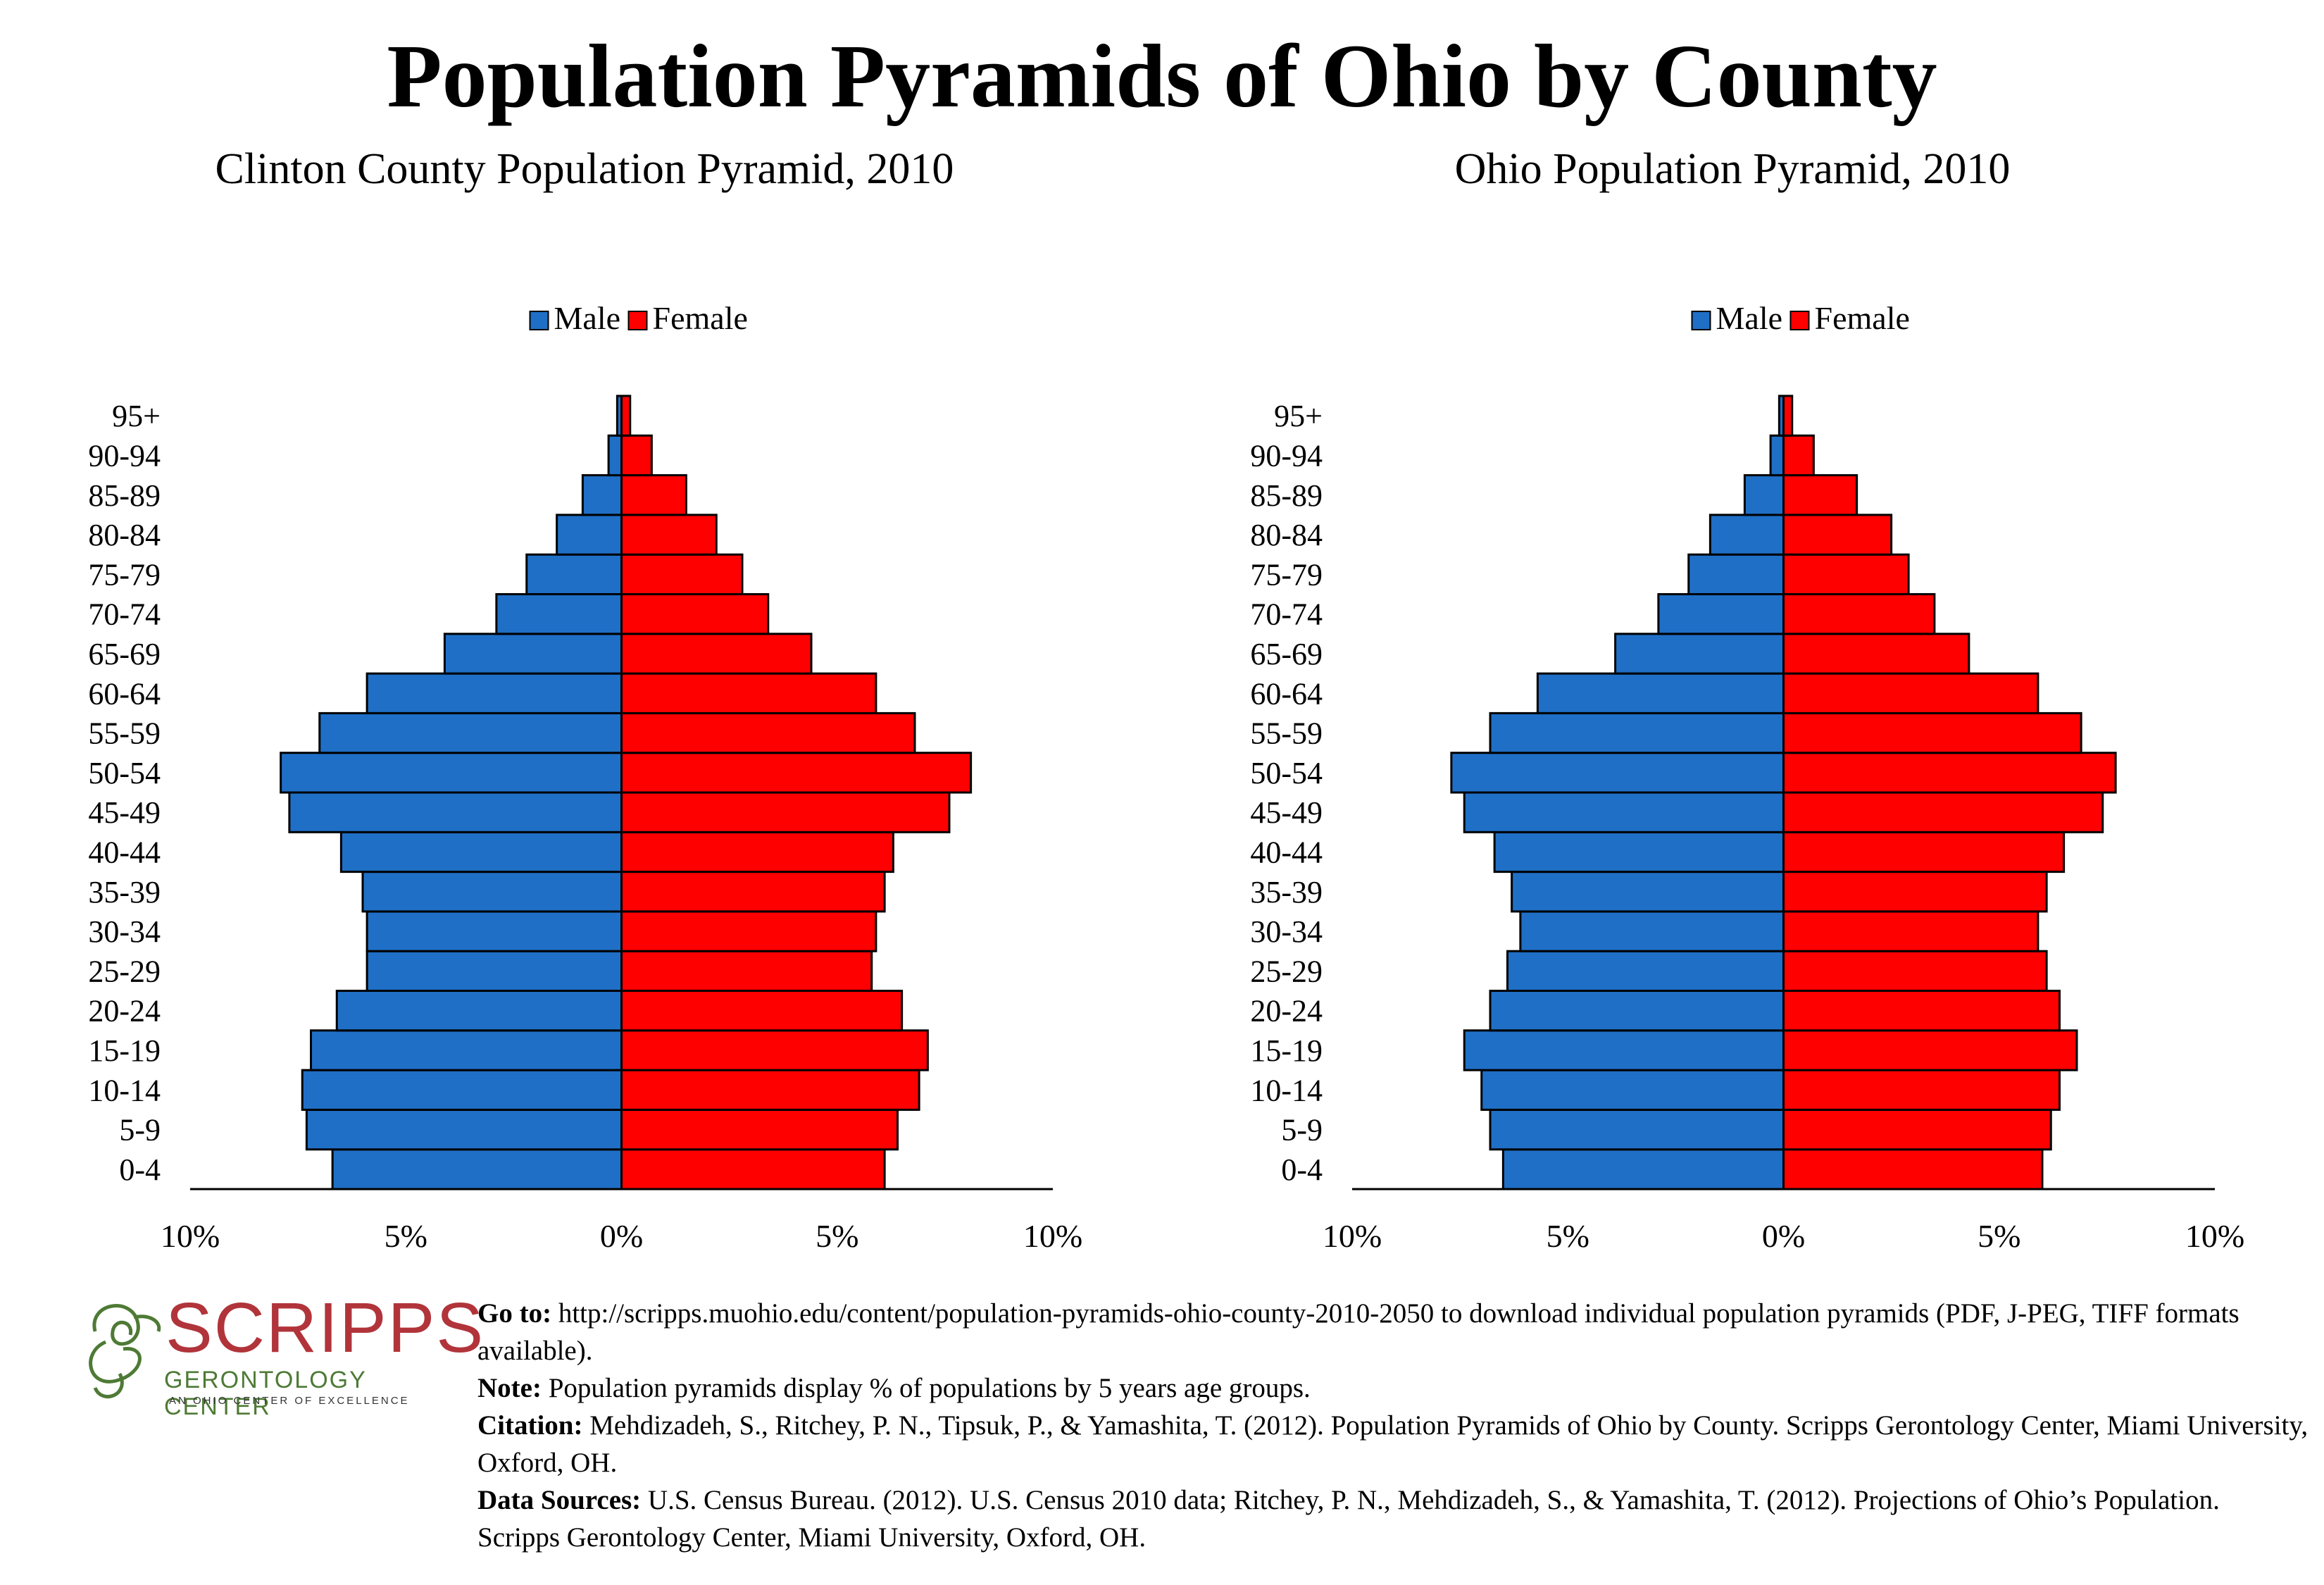 The height and width of the screenshot is (1585, 2324). Describe the element at coordinates (530, 1425) in the screenshot. I see `citation-label: Citation:` at that location.